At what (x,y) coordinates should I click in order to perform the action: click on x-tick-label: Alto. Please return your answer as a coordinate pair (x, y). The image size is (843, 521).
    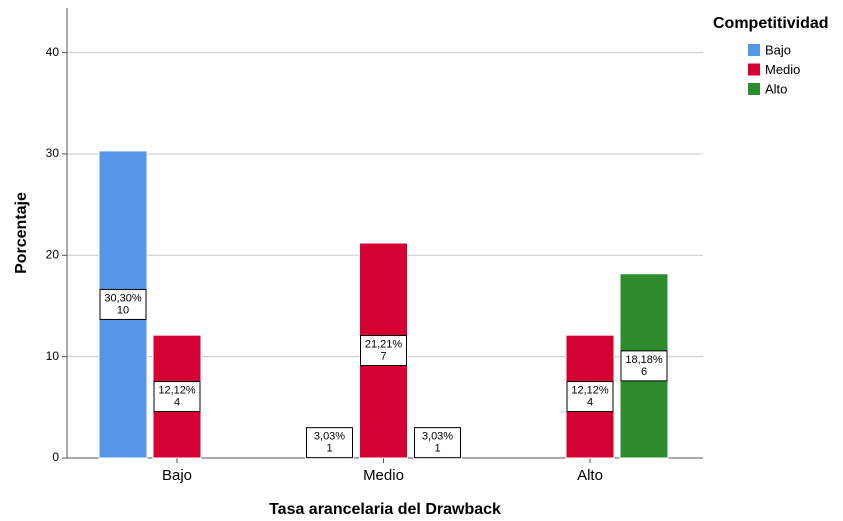
    Looking at the image, I should click on (590, 475).